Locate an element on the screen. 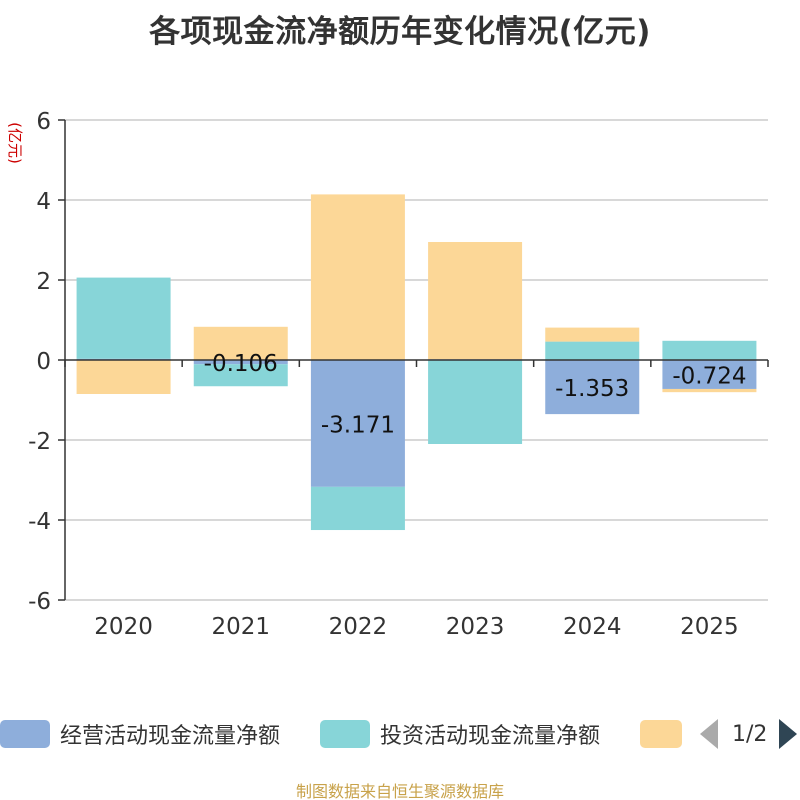 The height and width of the screenshot is (800, 800). y-axis-title: (亿元) is located at coordinates (15, 143).